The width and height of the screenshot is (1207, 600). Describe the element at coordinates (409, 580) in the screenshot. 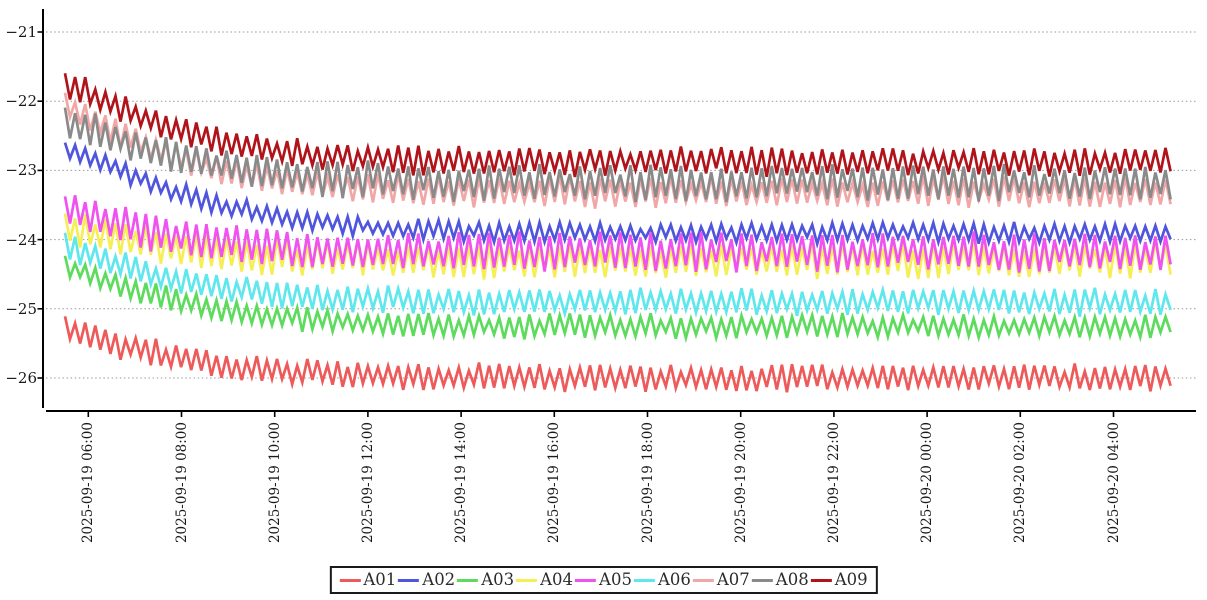

I see `legend-swatch-A02` at that location.